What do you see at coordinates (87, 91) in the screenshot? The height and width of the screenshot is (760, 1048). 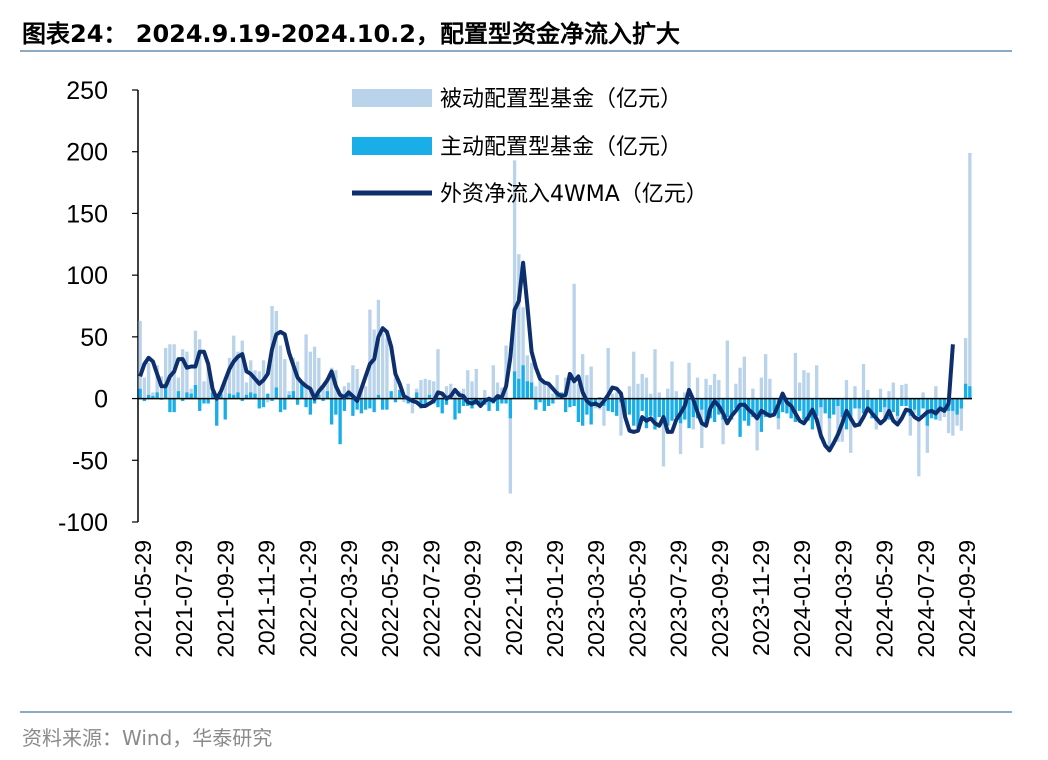 I see `y-tick-label: 250` at bounding box center [87, 91].